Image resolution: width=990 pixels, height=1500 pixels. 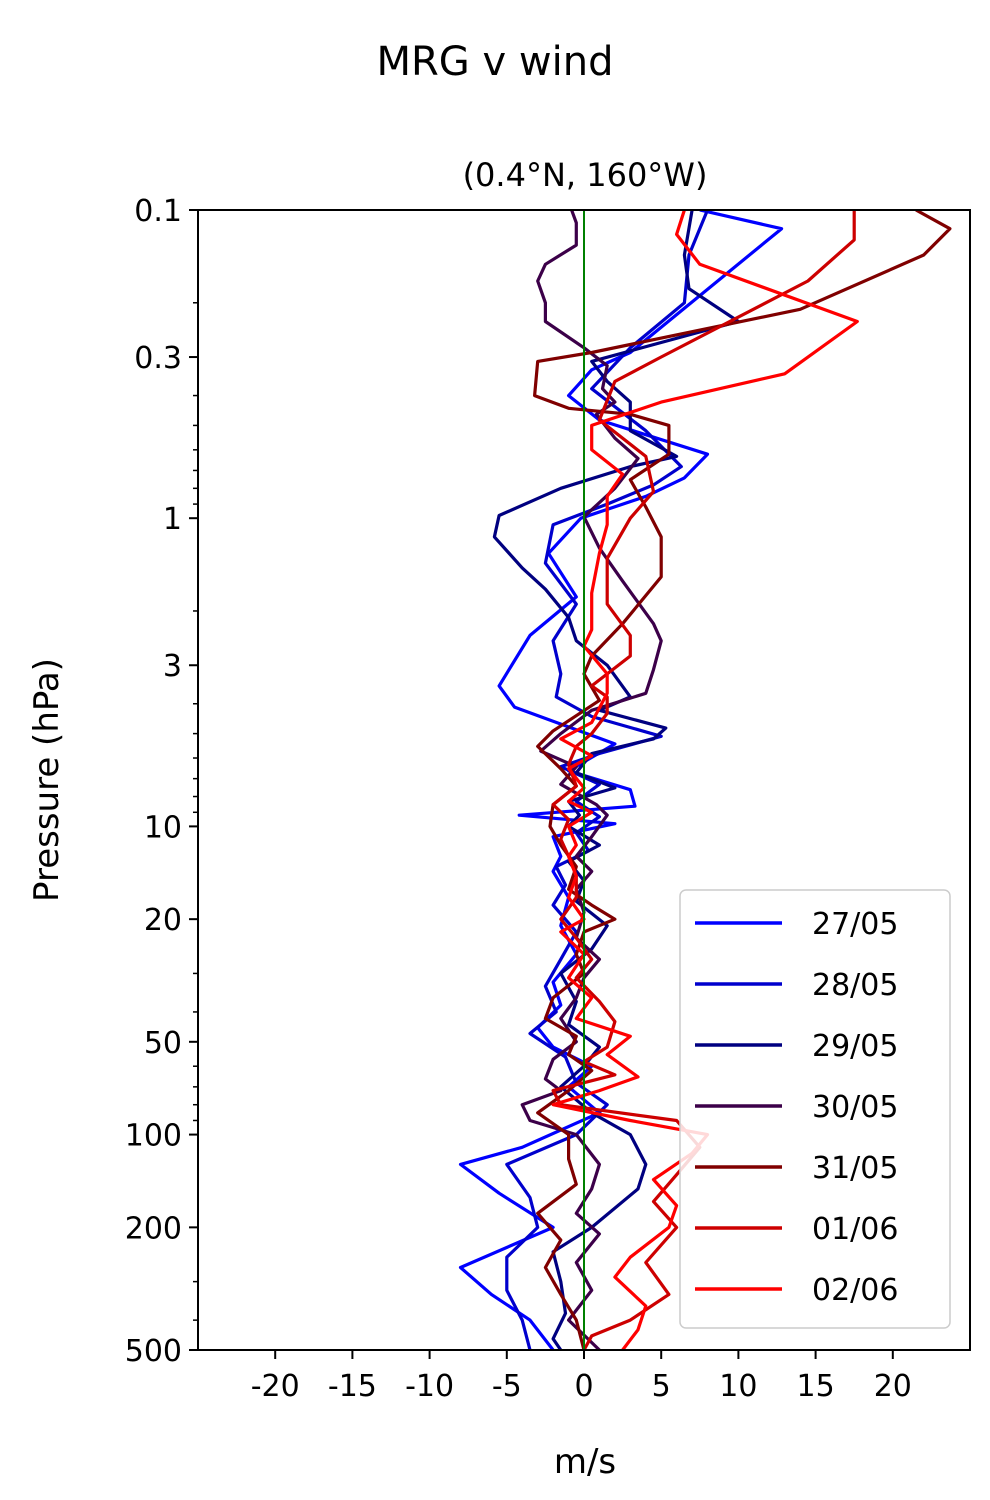 I want to click on legend-label: 02/06, so click(x=855, y=1290).